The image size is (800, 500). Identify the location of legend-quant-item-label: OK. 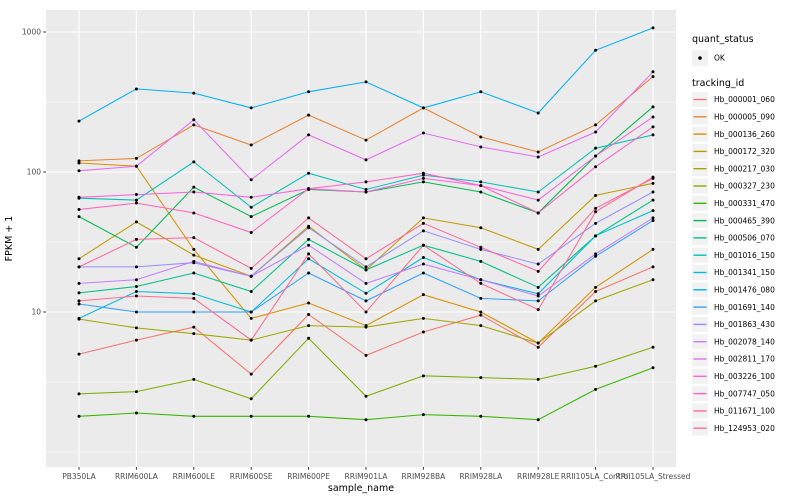
(720, 58).